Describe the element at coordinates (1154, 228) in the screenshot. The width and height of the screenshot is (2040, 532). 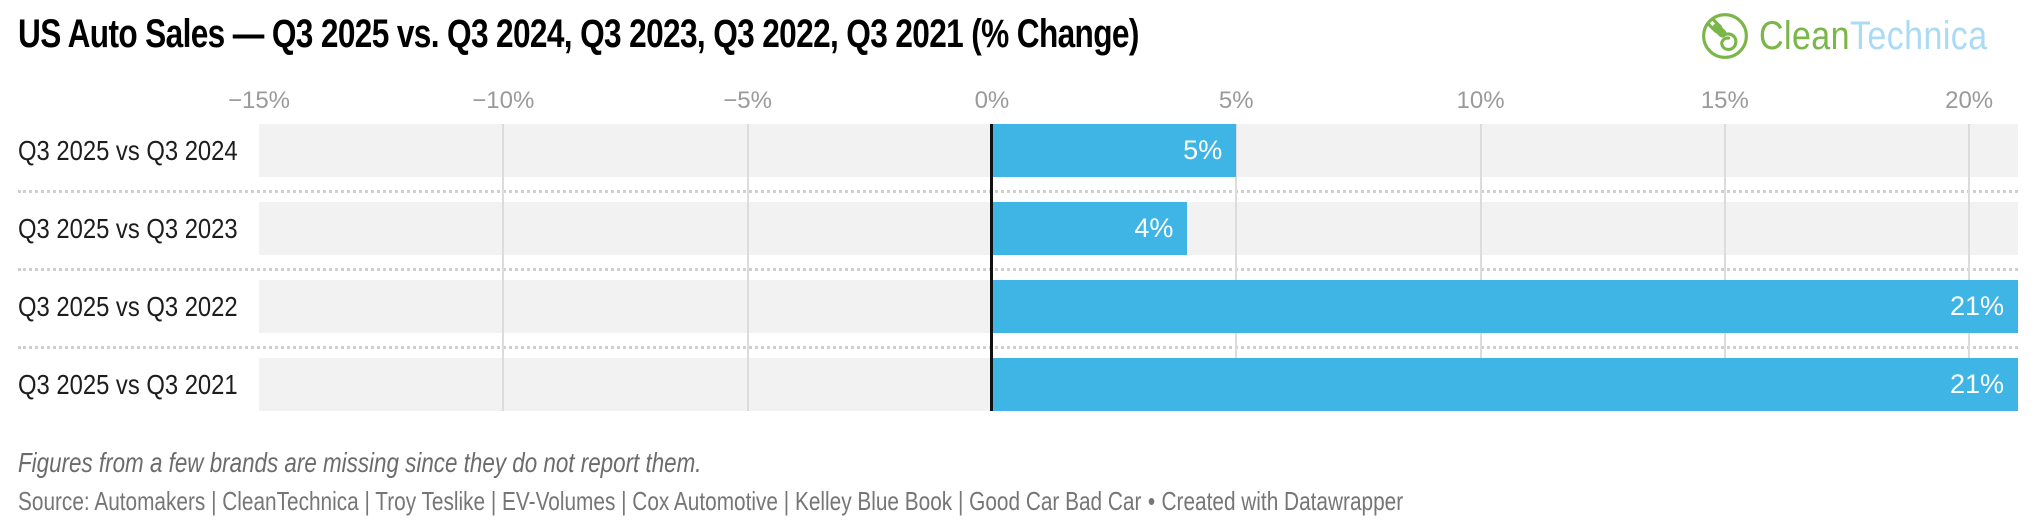
I see `bar-value-label: 4%` at that location.